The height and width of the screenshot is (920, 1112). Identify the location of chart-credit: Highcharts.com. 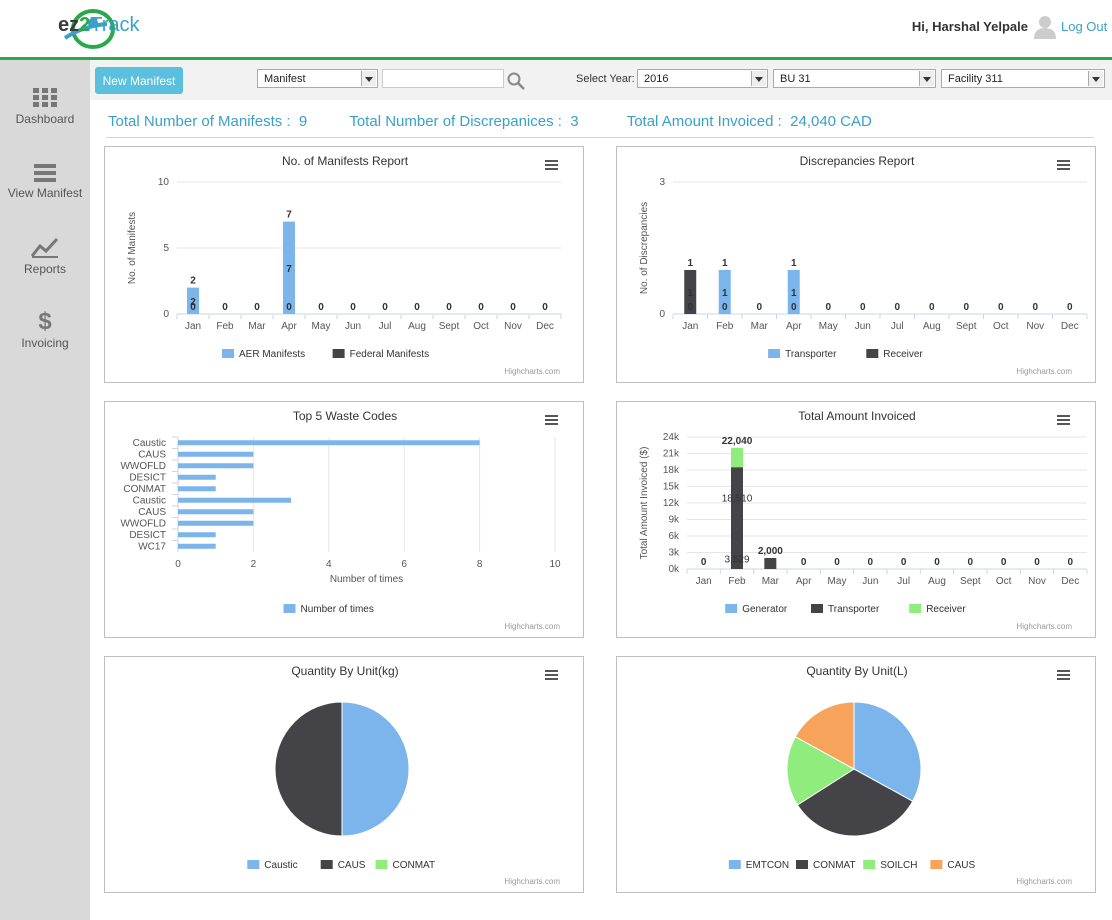
(532, 626).